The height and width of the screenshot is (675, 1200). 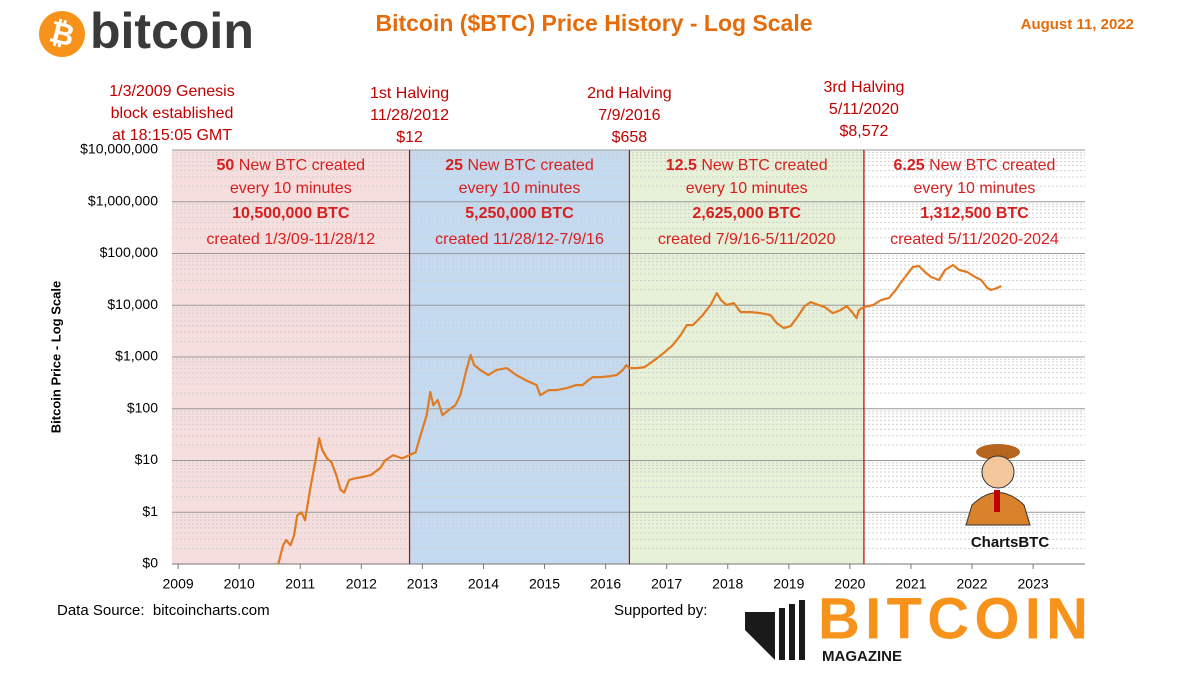 What do you see at coordinates (974, 239) in the screenshot?
I see `era-period: created 5/11/2020-2024` at bounding box center [974, 239].